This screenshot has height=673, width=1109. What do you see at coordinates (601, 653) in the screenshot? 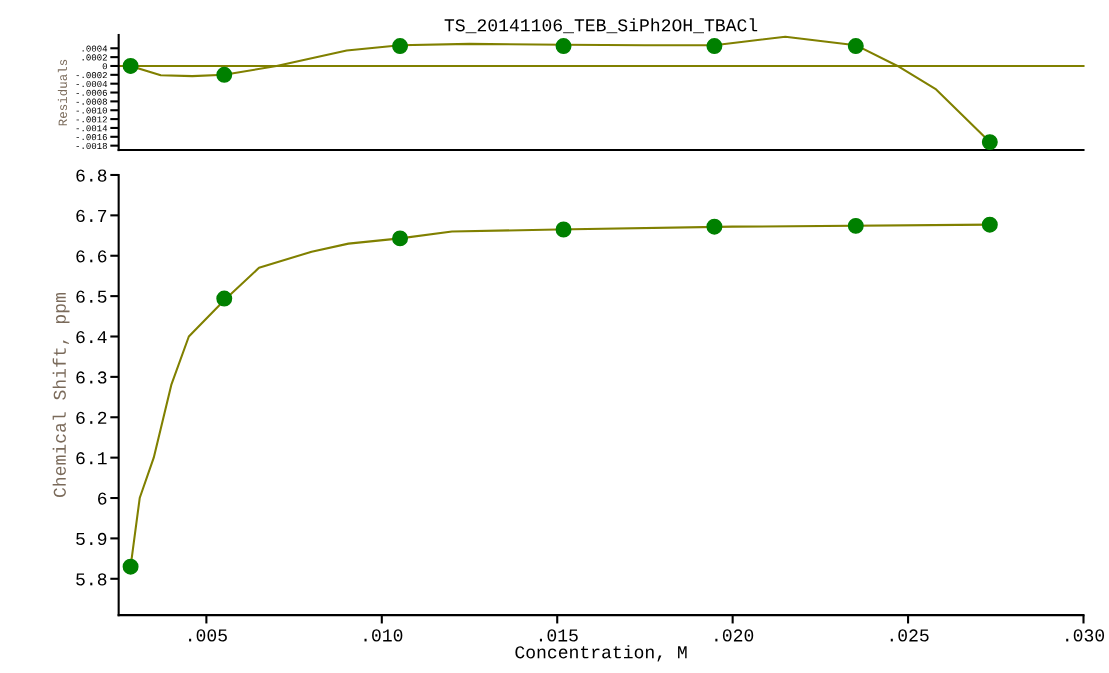
I see `x-axis-title: Concentration, M` at bounding box center [601, 653].